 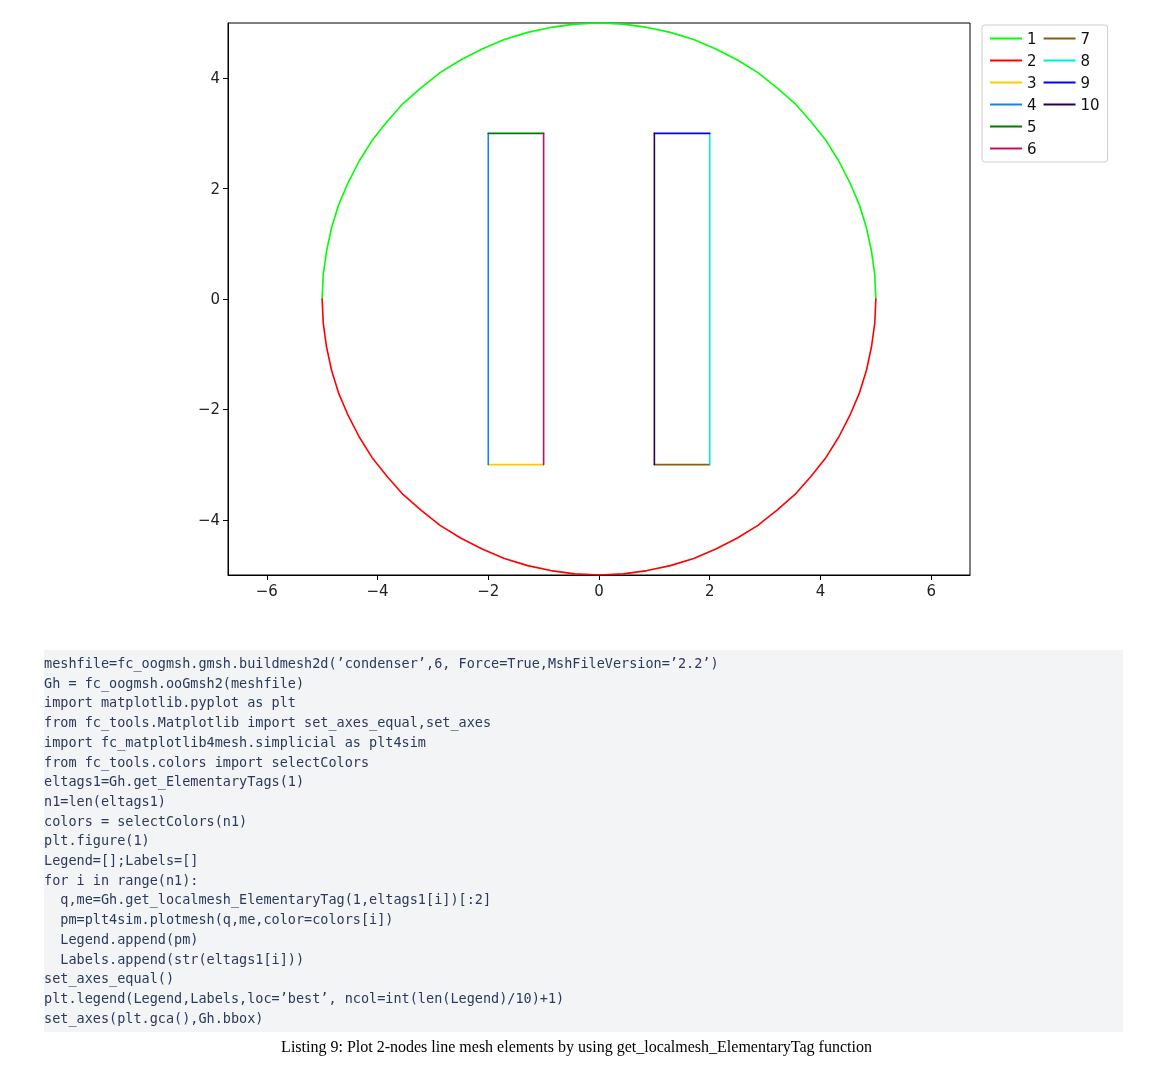 I want to click on text: eltags1=Gh.get_ElementaryTags(1), so click(x=174, y=781).